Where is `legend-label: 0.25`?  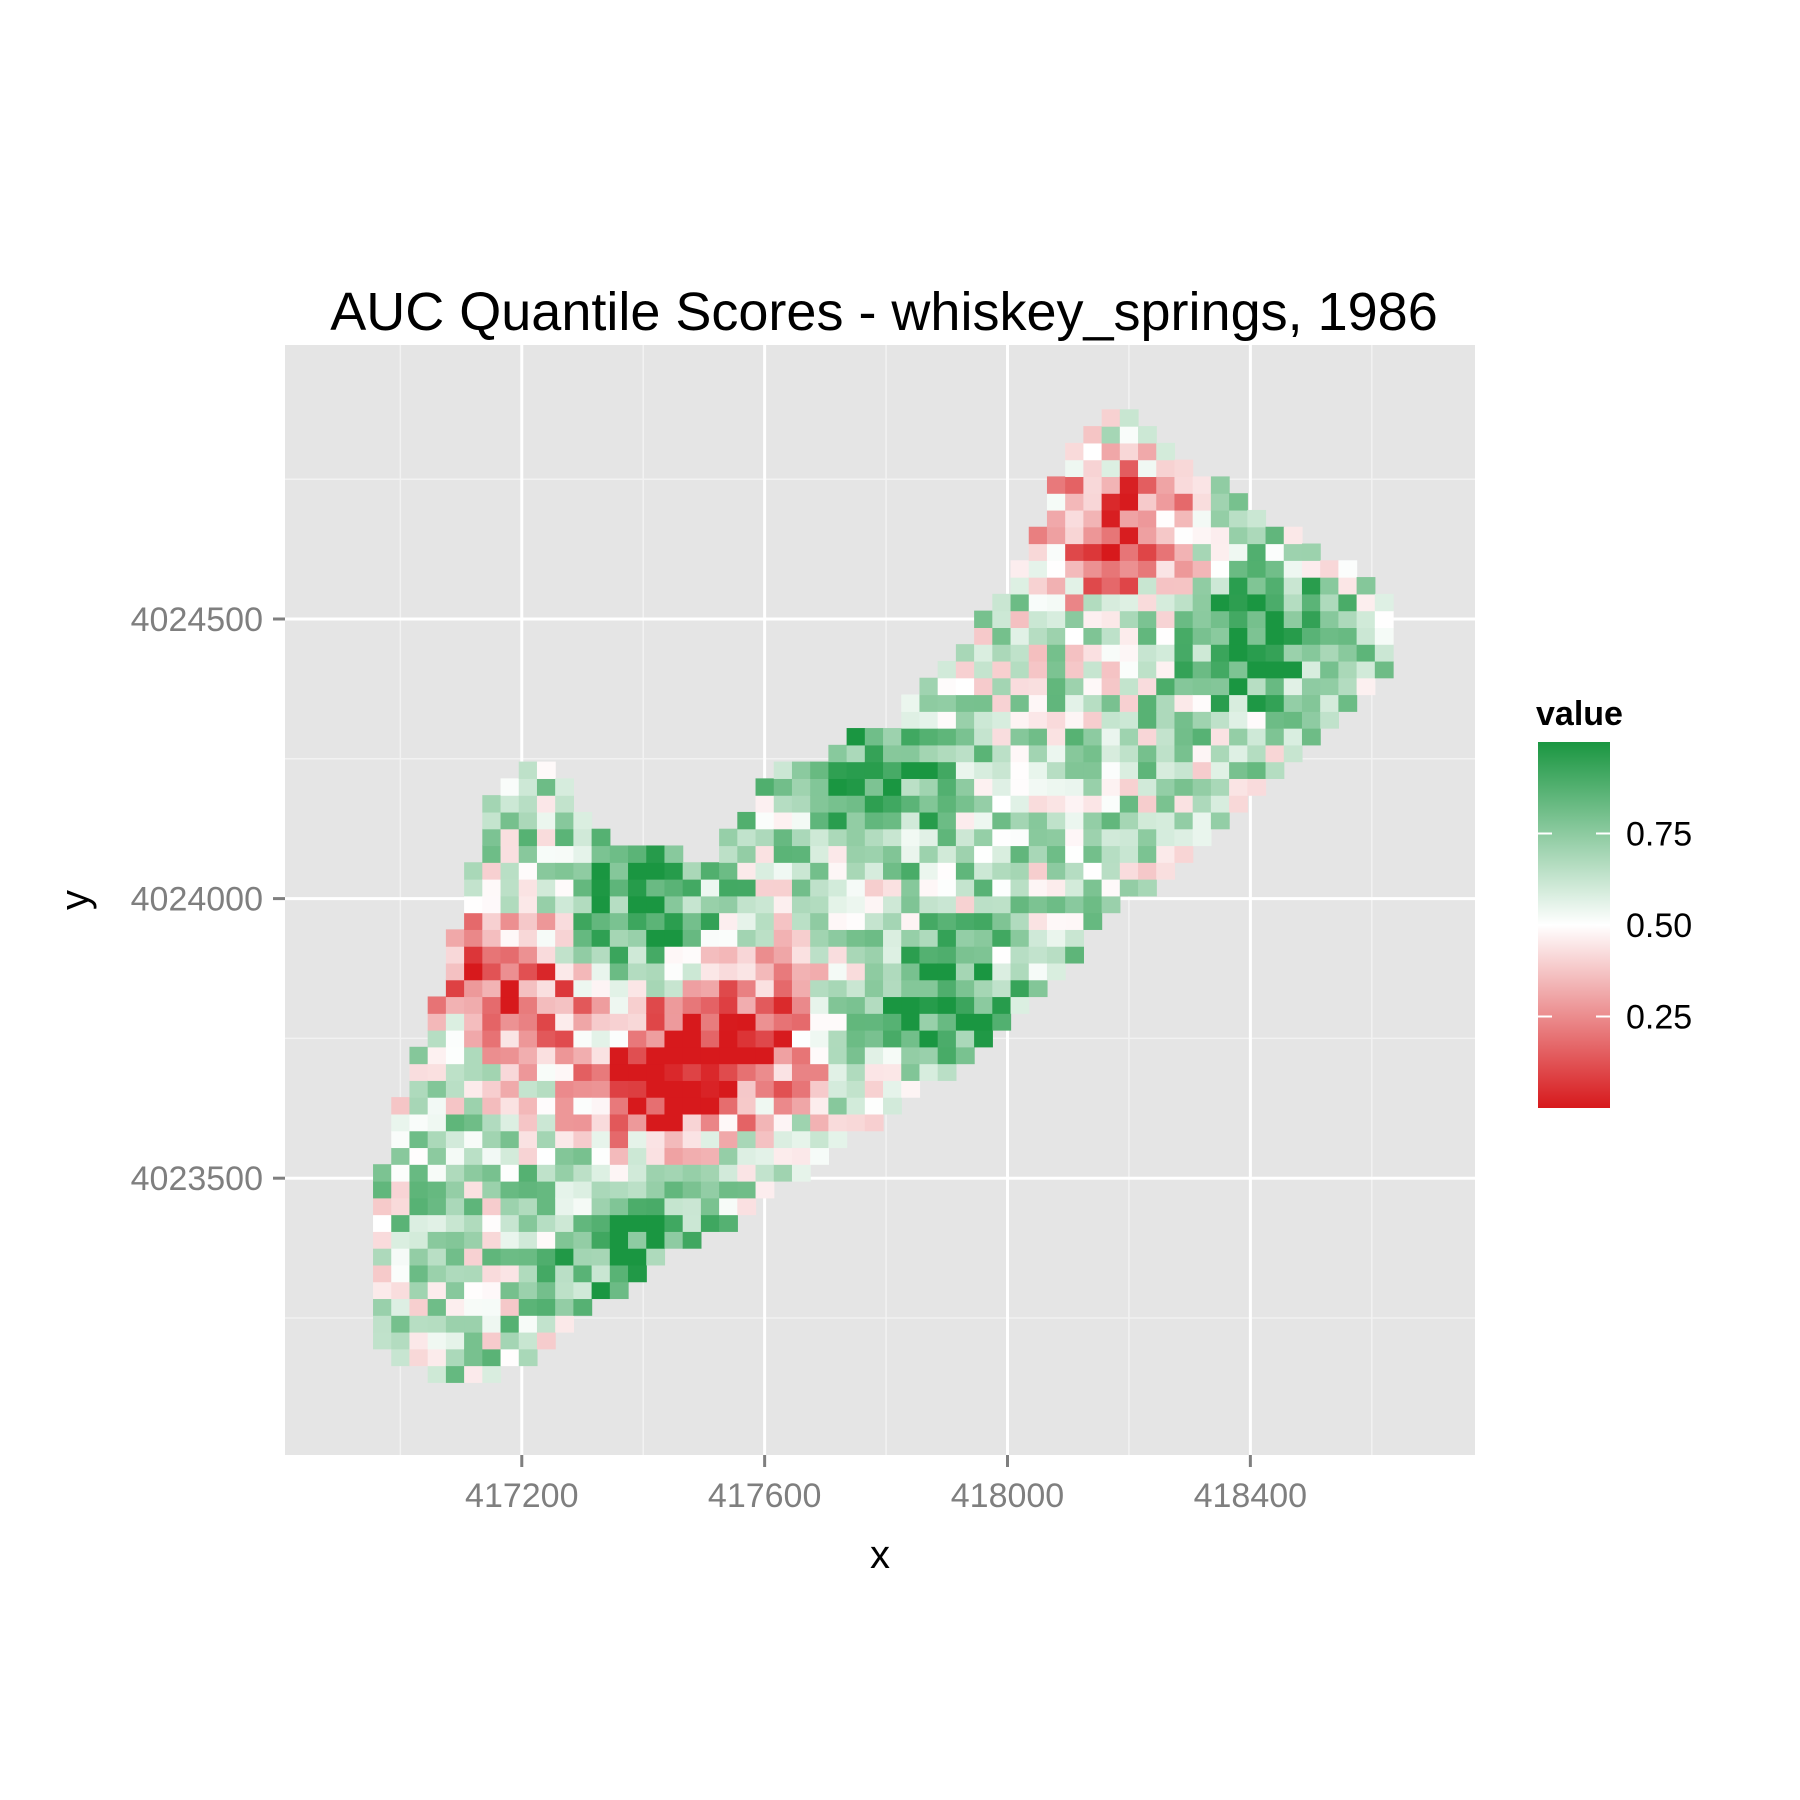
legend-label: 0.25 is located at coordinates (1659, 1018).